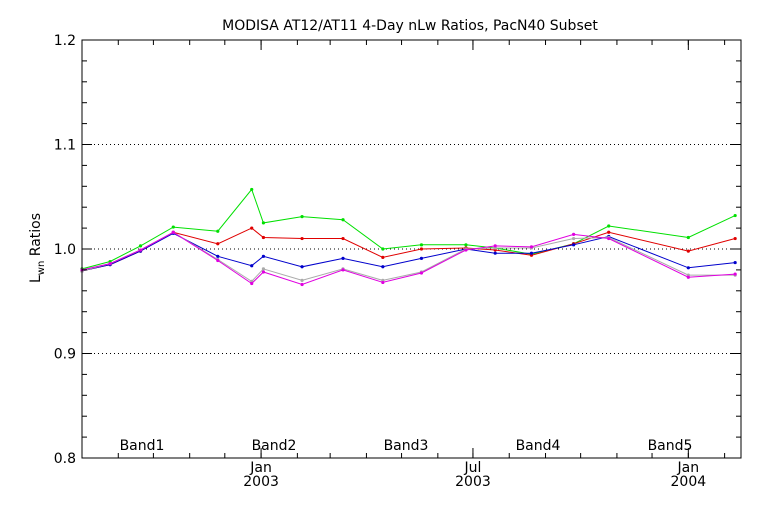  I want to click on x-tick-month: Jul, so click(472, 468).